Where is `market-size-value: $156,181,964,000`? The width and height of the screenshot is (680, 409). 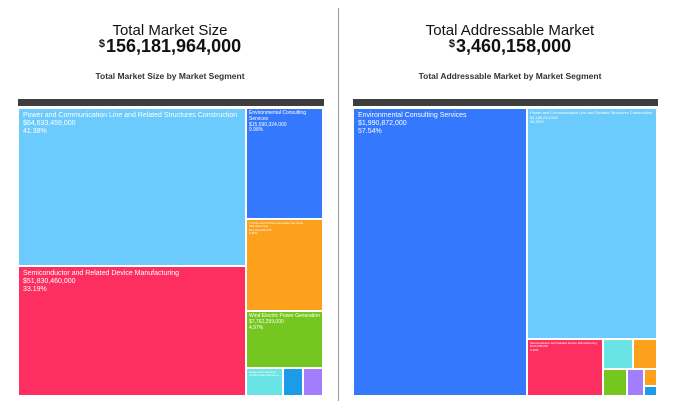 market-size-value: $156,181,964,000 is located at coordinates (170, 46).